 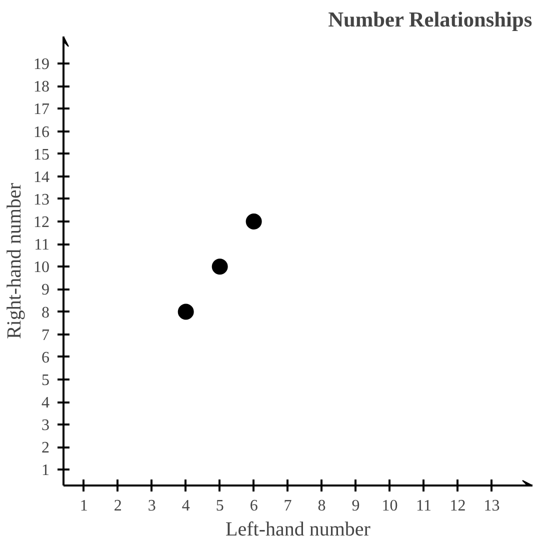 I want to click on x-tick-label: 6, so click(x=254, y=506).